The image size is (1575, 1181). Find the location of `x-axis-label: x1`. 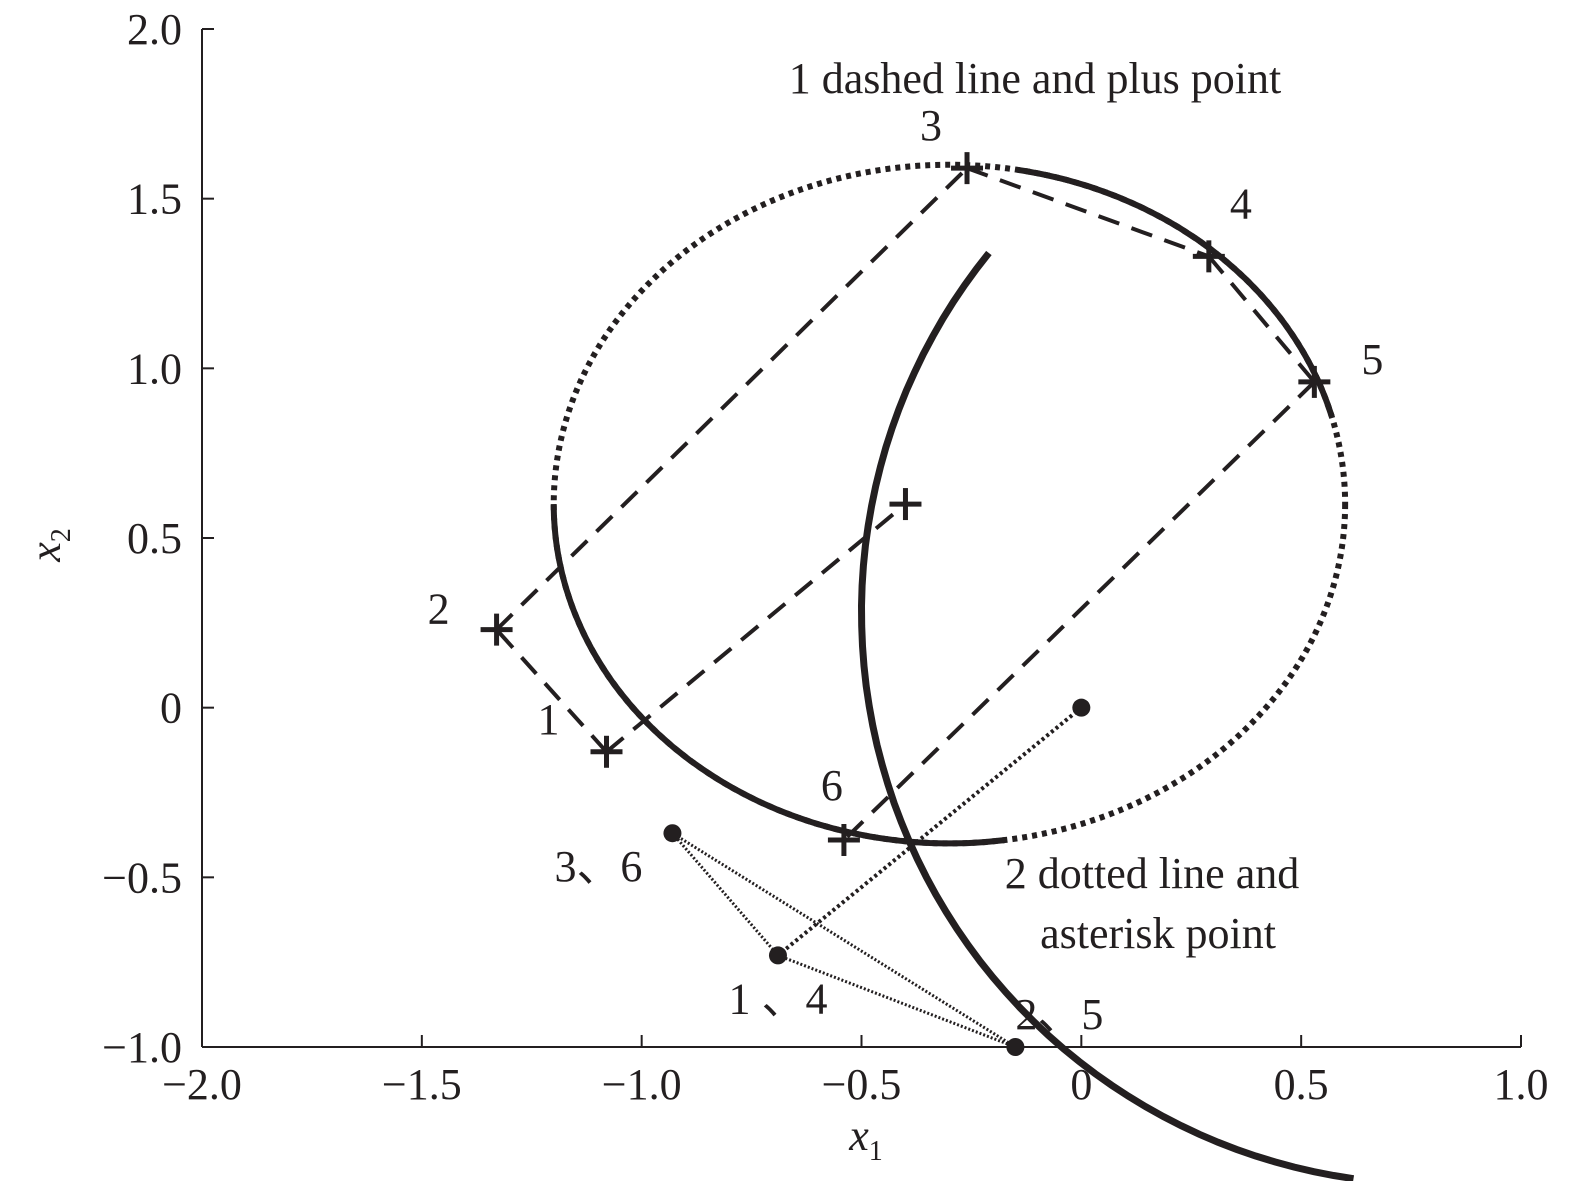

x-axis-label: x1 is located at coordinates (865, 1139).